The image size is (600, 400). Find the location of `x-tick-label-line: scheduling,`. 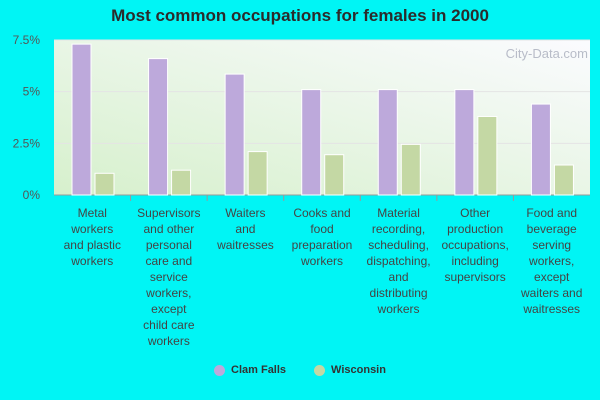

x-tick-label-line: scheduling, is located at coordinates (398, 245).